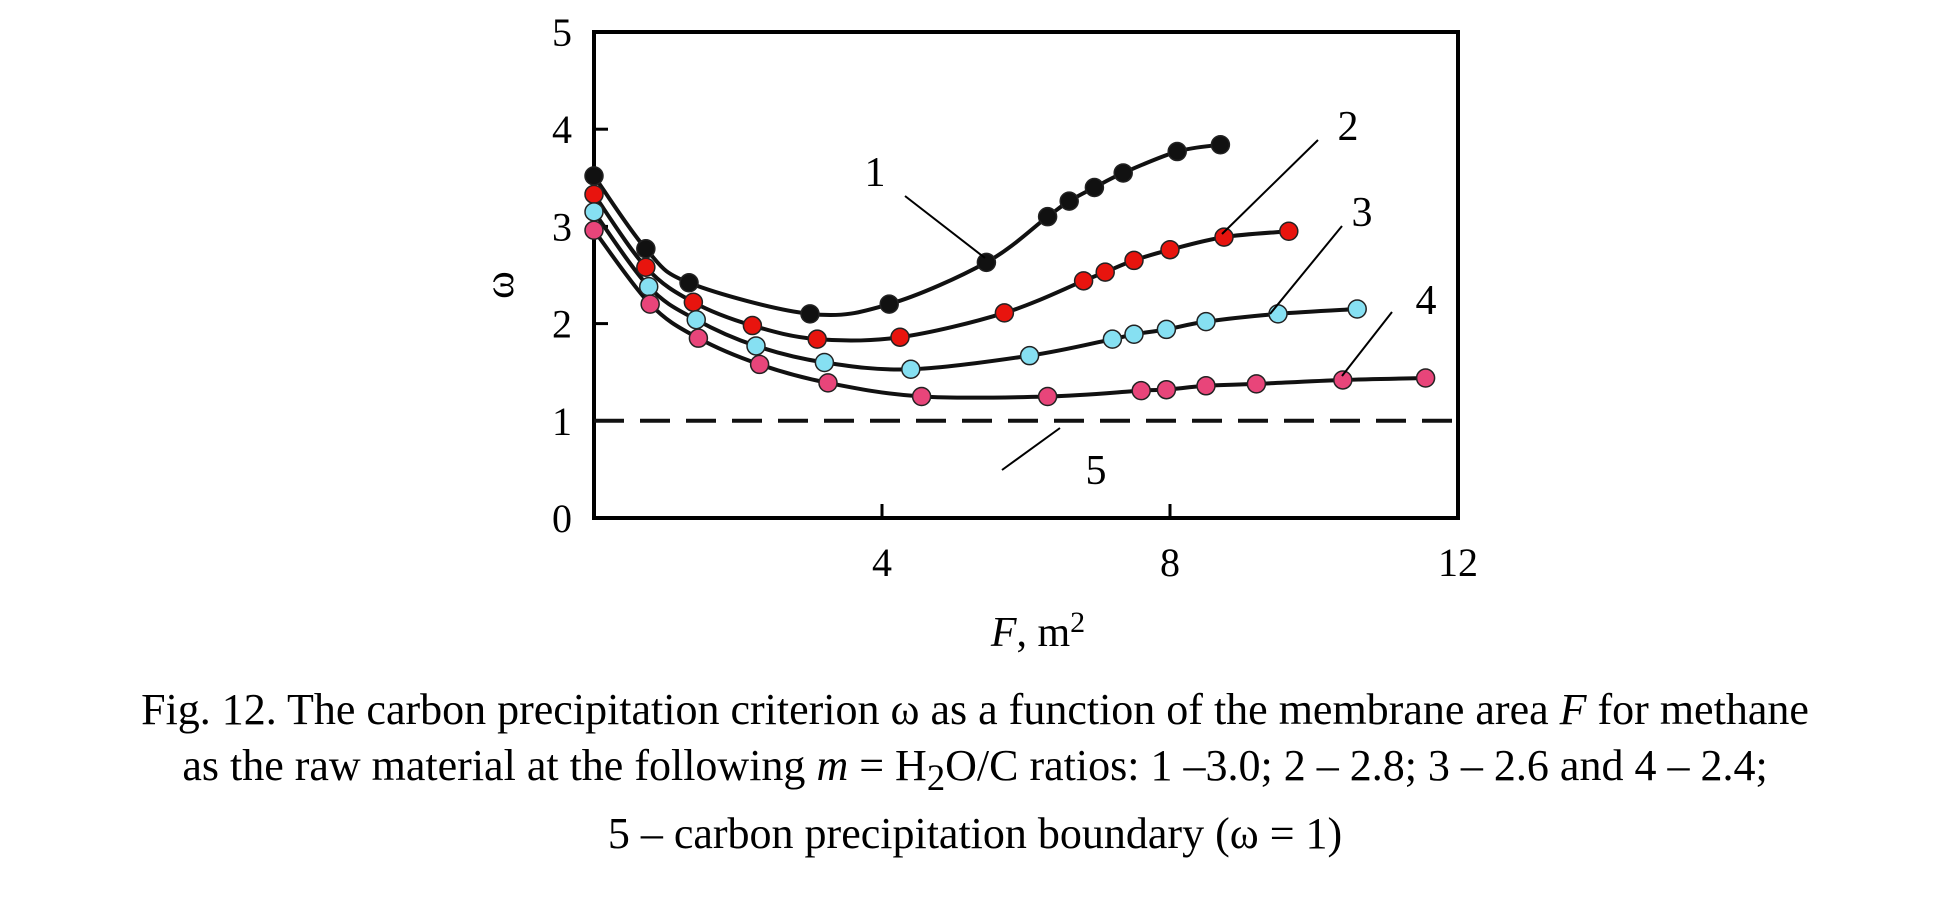  I want to click on y-tick-label: 2, so click(562, 324).